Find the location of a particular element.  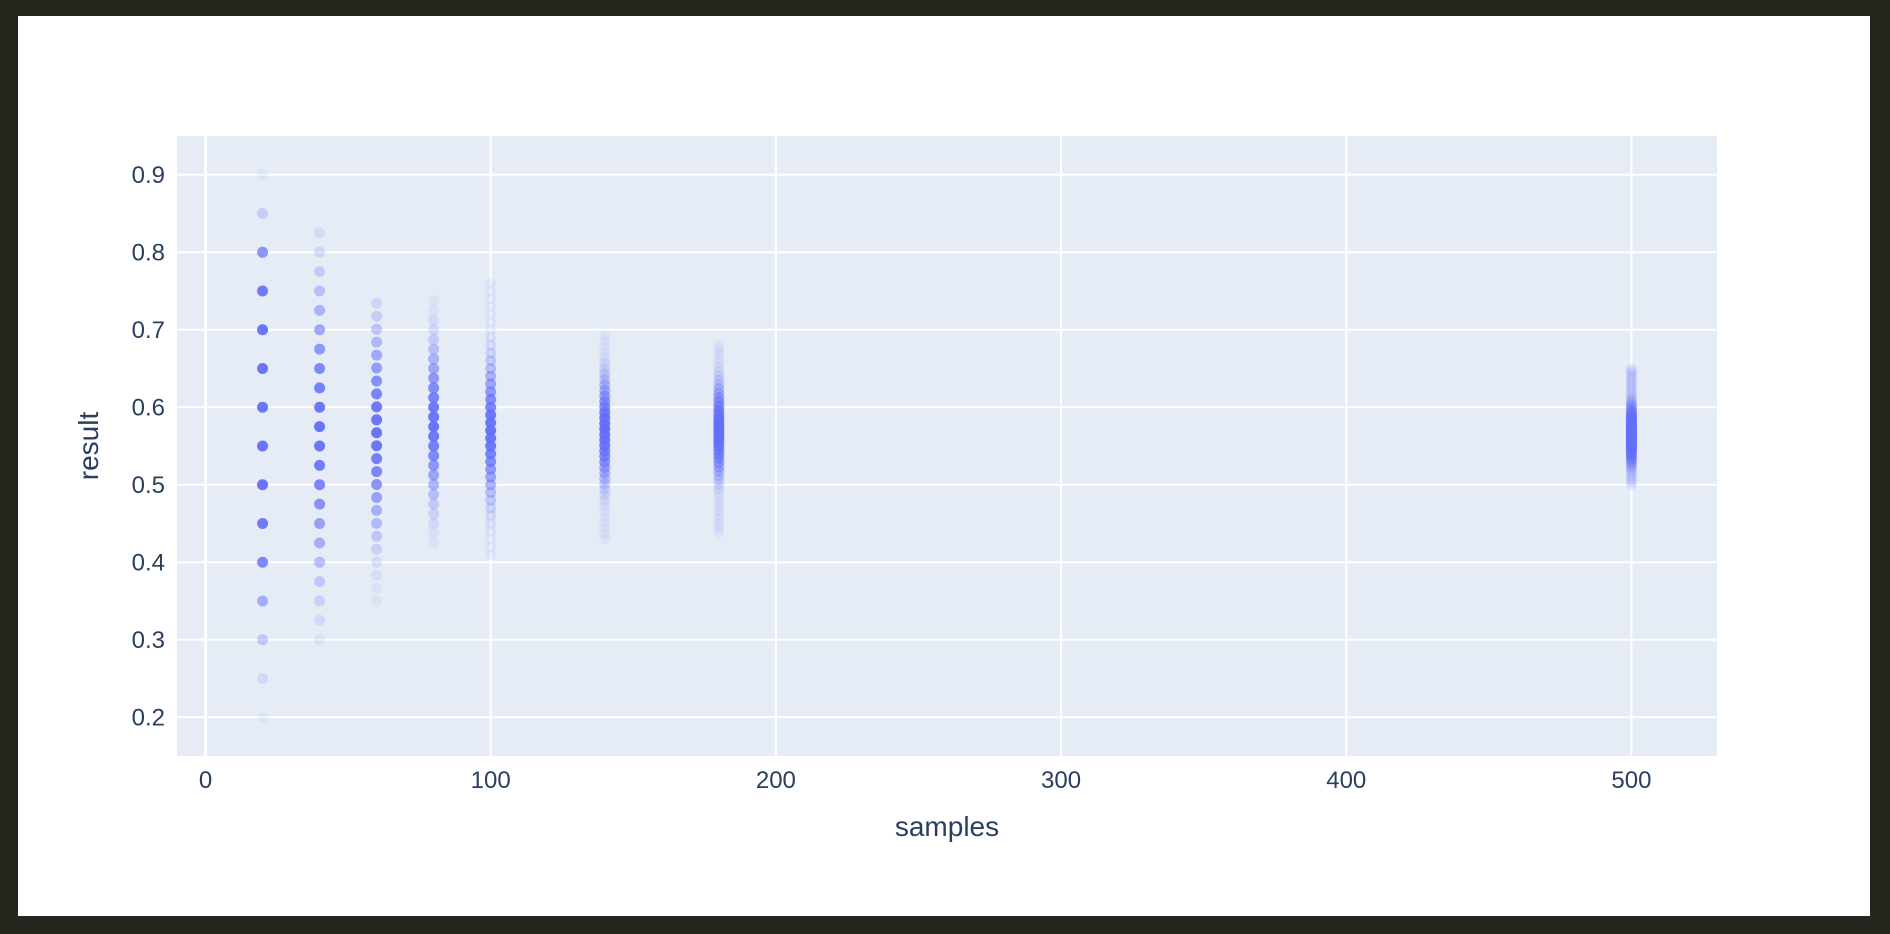

x-tick-label: 0 is located at coordinates (205, 780).